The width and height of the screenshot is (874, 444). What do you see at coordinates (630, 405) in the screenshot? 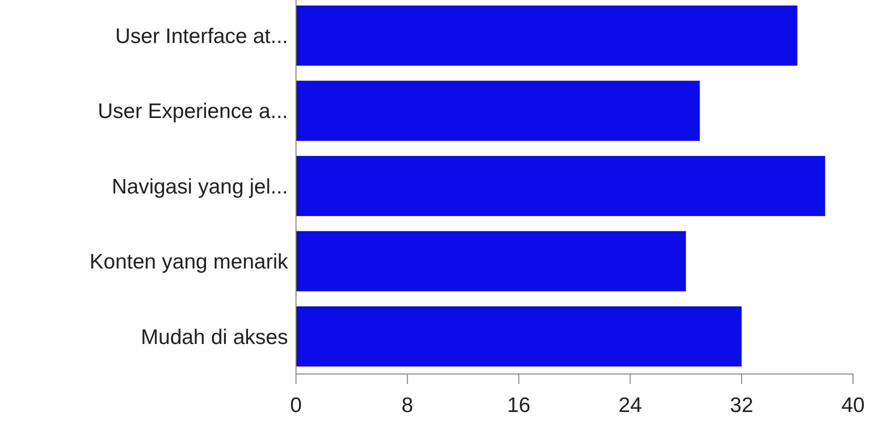
I see `x-tick-label: 24` at bounding box center [630, 405].